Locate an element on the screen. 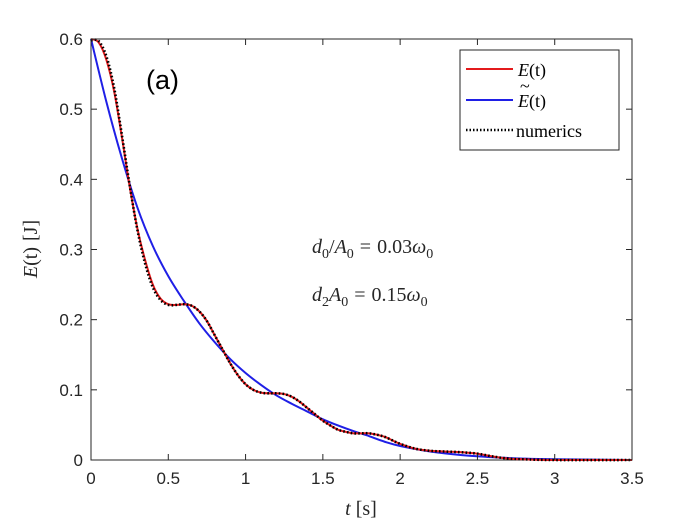 The image size is (700, 525). legend-etilde-arg: (t) is located at coordinates (537, 101).